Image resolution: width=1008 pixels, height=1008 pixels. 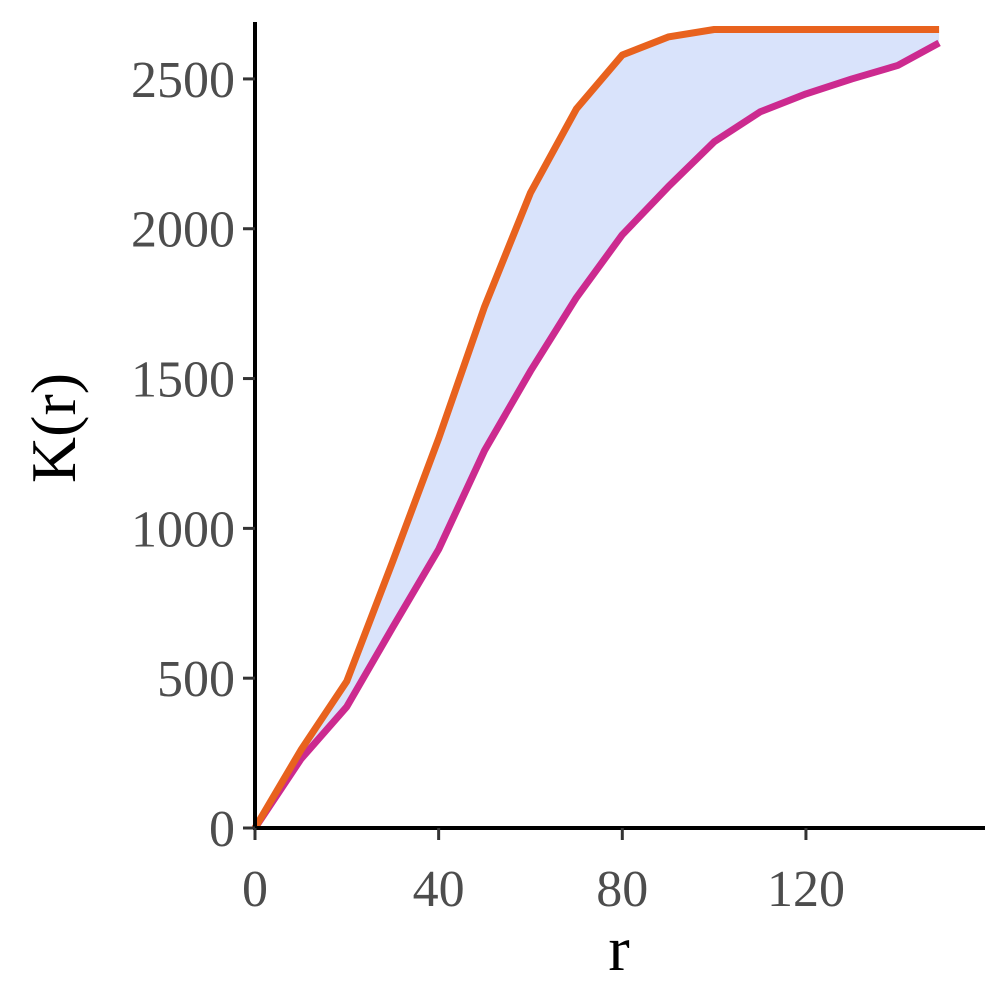 I want to click on x-axis-title: r, so click(x=618, y=948).